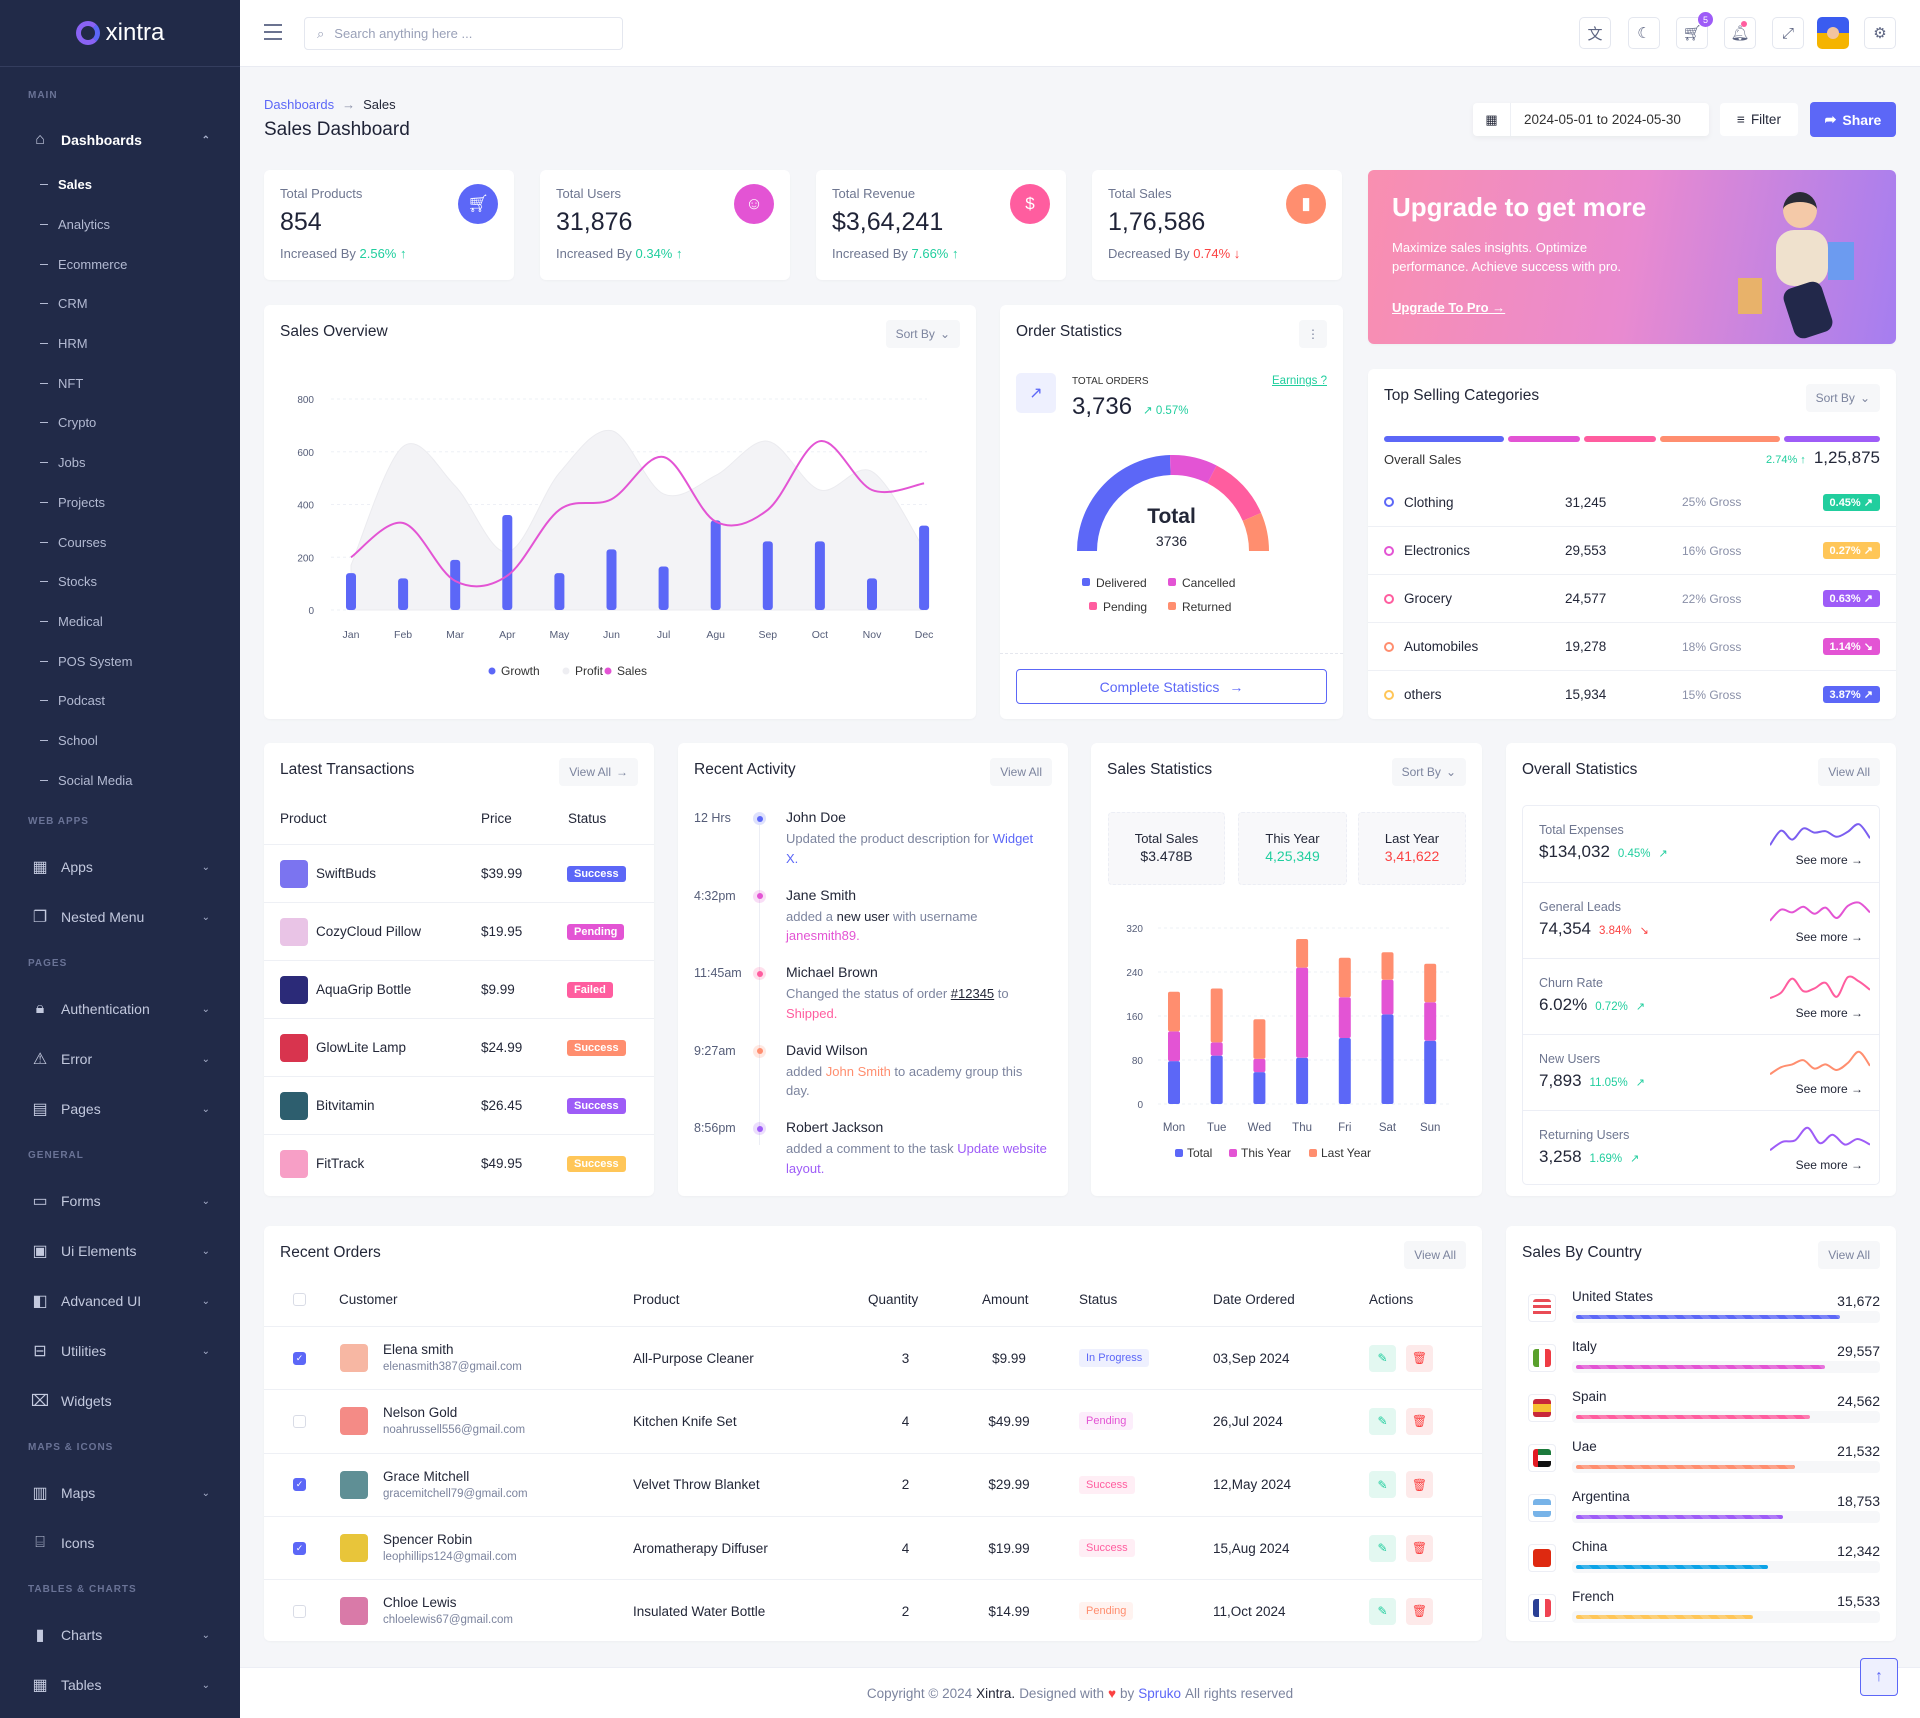 The width and height of the screenshot is (1920, 1718). What do you see at coordinates (120, 423) in the screenshot?
I see `sidebar-subitem-crypto: Crypto` at bounding box center [120, 423].